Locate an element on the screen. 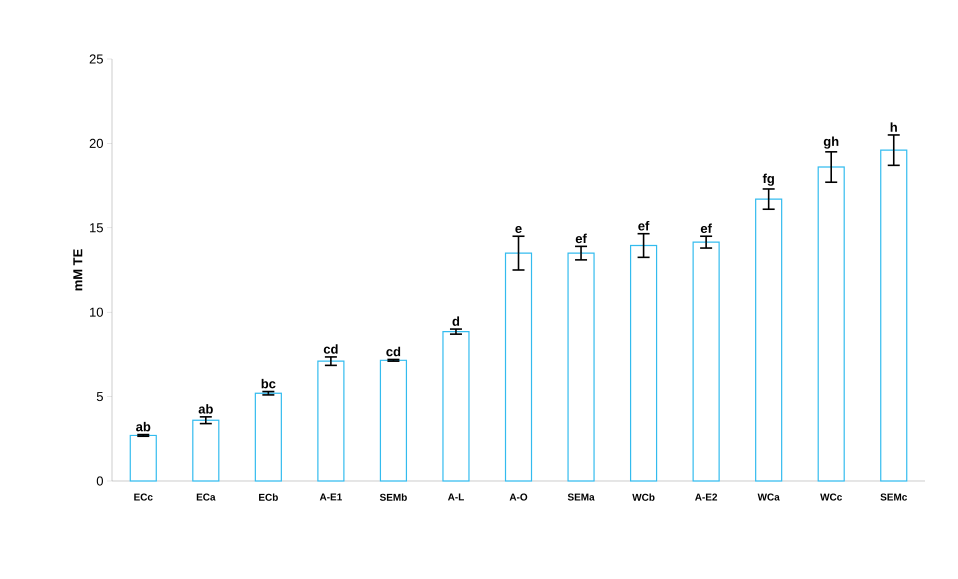 This screenshot has width=958, height=579. y-tick-label: 10 is located at coordinates (96, 312).